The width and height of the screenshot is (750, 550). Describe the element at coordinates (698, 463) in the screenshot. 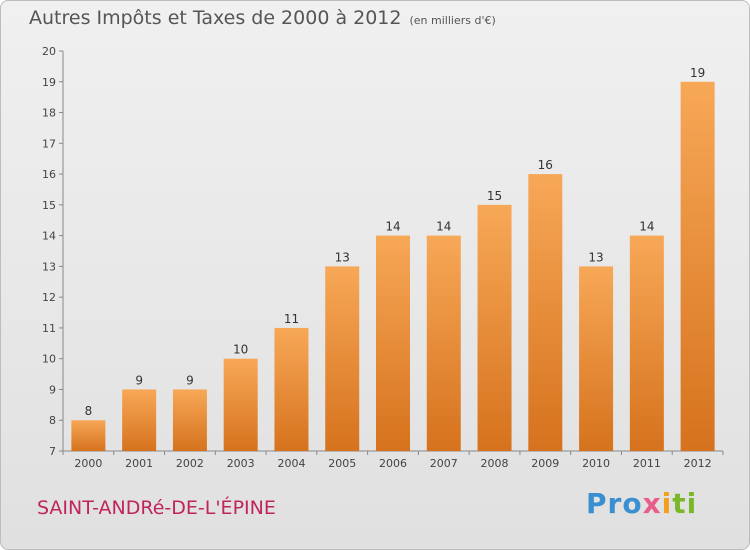

I see `x-tick-label-2012: 2012` at that location.